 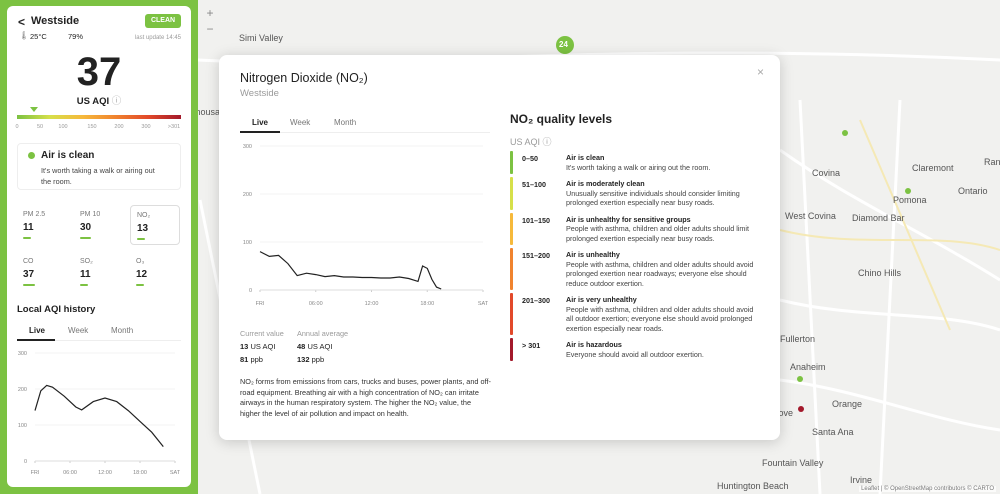 What do you see at coordinates (263, 346) in the screenshot?
I see `stat-unit: US AQI` at bounding box center [263, 346].